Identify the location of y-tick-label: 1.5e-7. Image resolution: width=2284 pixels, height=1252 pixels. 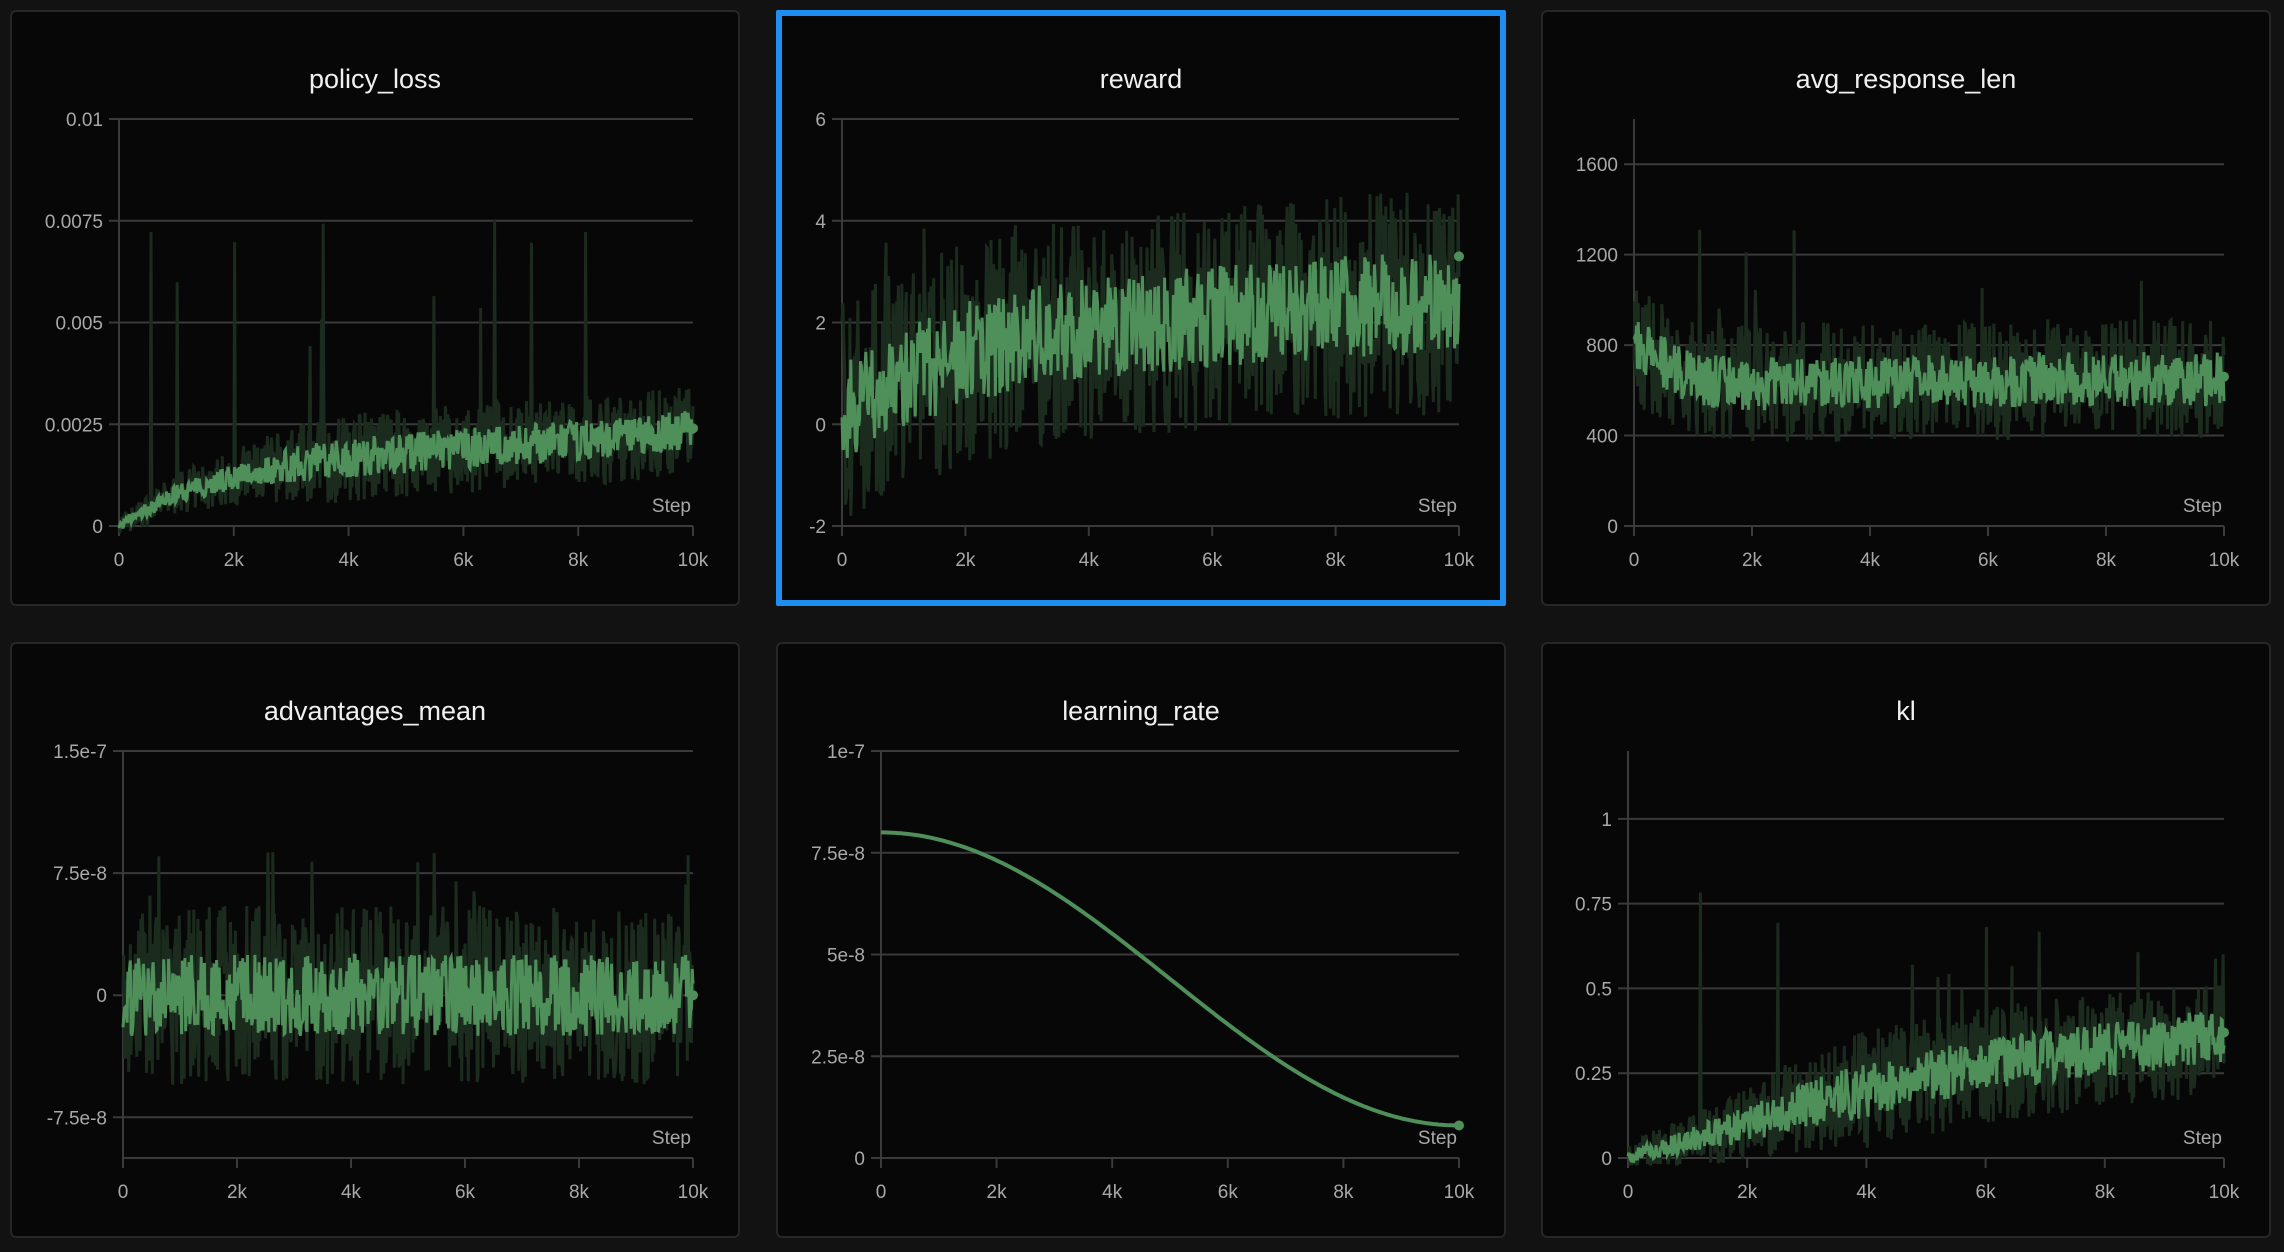
(80, 752).